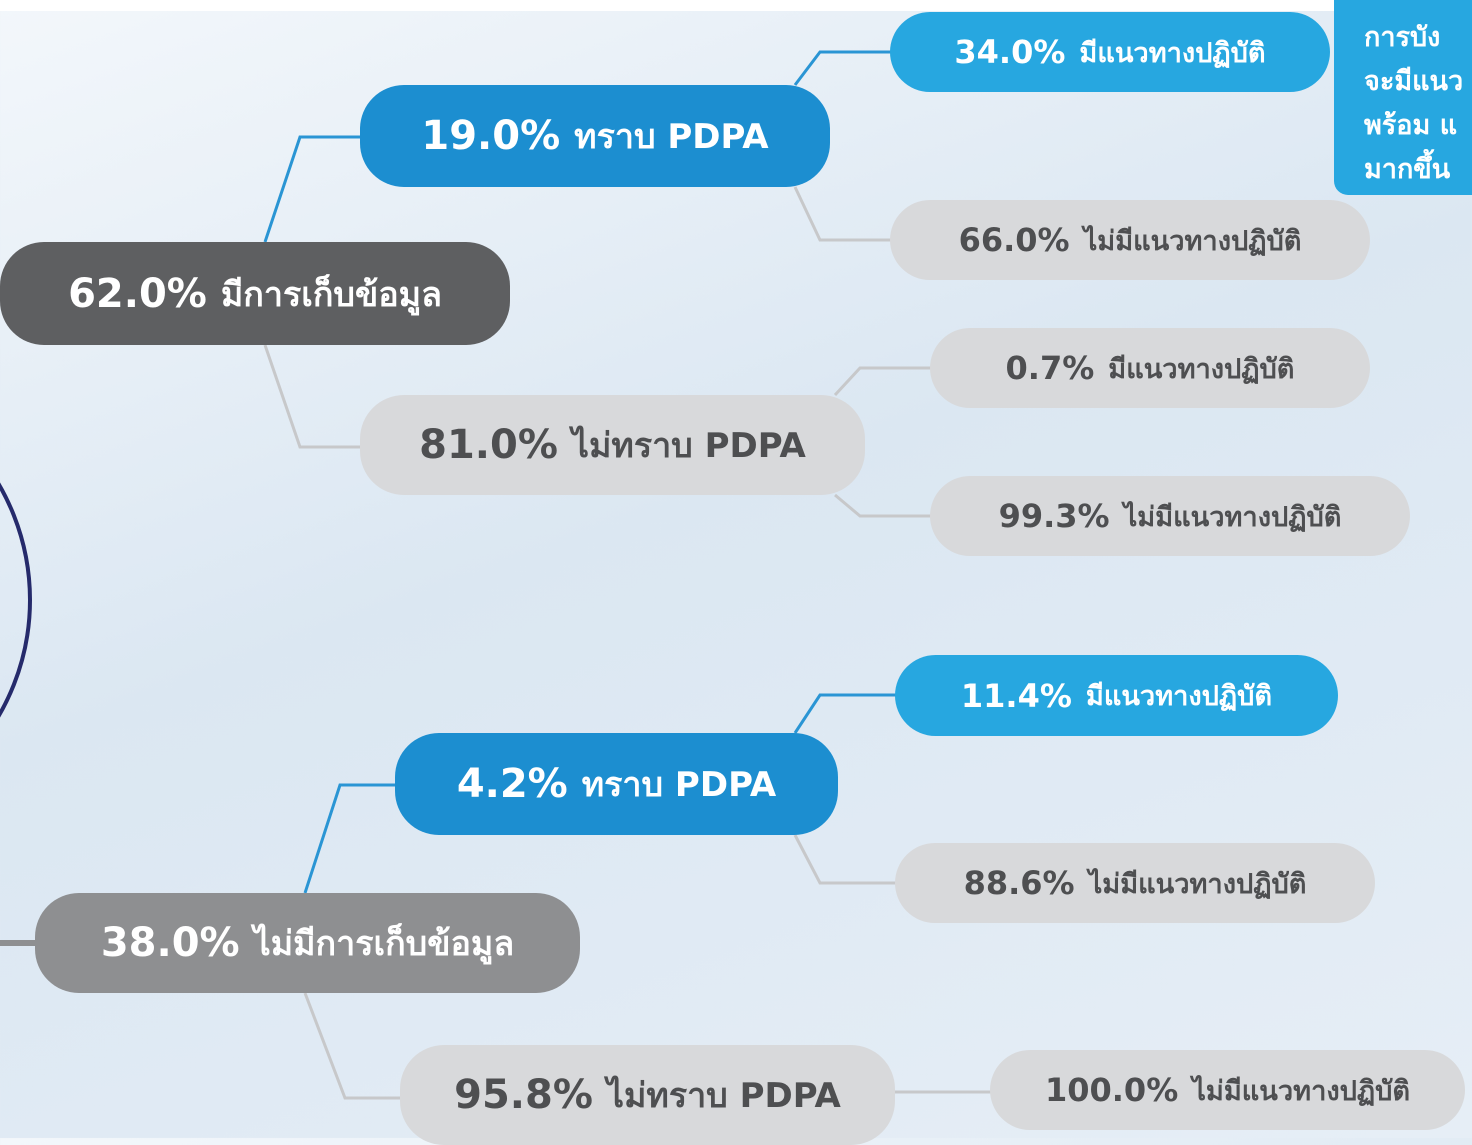  What do you see at coordinates (1407, 169) in the screenshot?
I see `note-line: มากขึ้น` at bounding box center [1407, 169].